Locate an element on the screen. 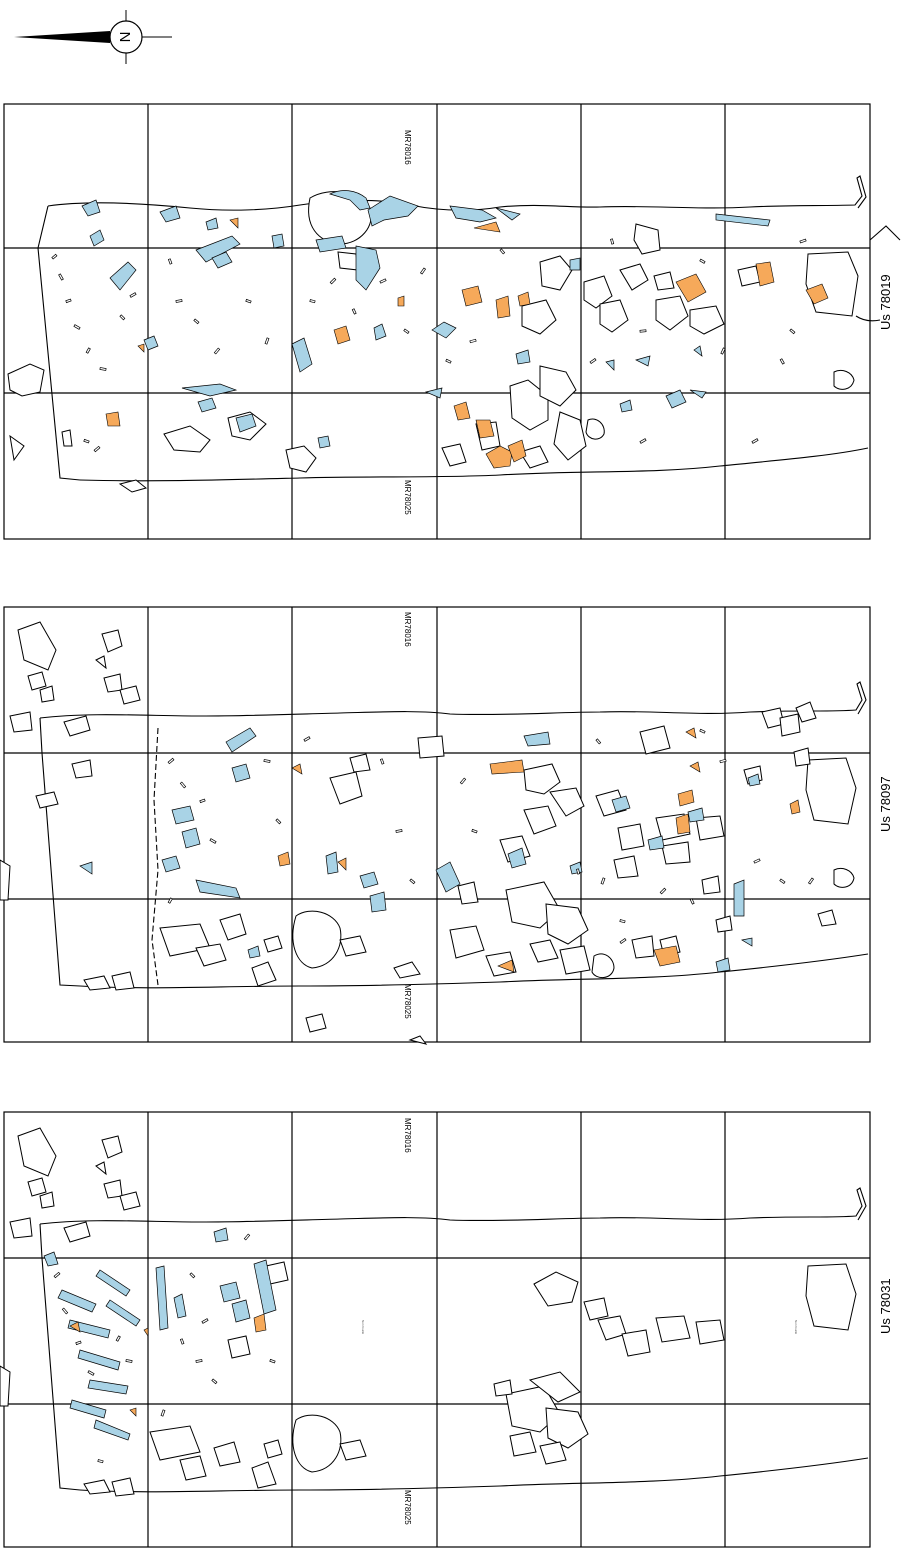  panel-1-left-edge is located at coordinates (59, 343).